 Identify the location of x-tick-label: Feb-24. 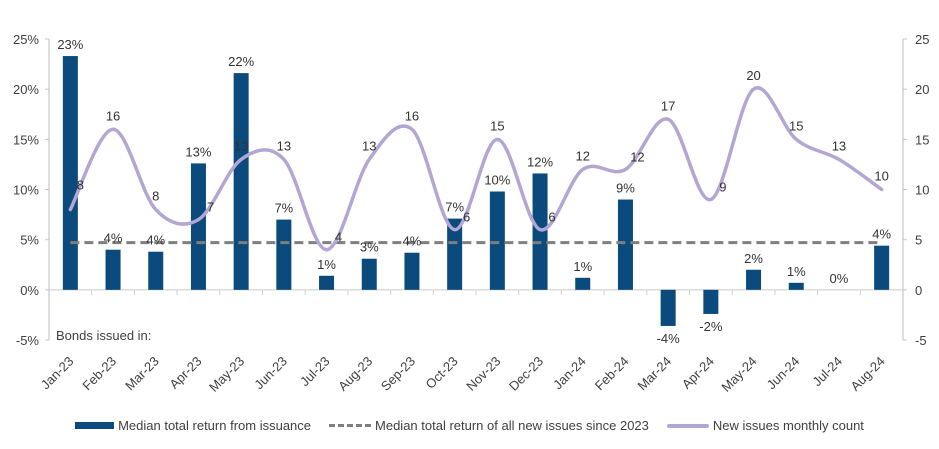
(612, 374).